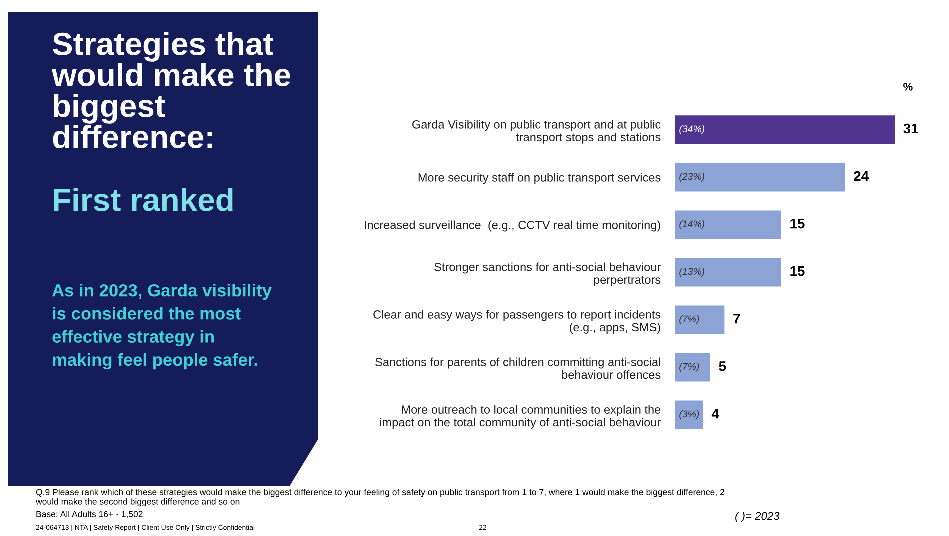 The width and height of the screenshot is (949, 536). Describe the element at coordinates (512, 226) in the screenshot. I see `y-tick-label: Increased surveillance (e.g., CCTV real time monitoring)` at that location.